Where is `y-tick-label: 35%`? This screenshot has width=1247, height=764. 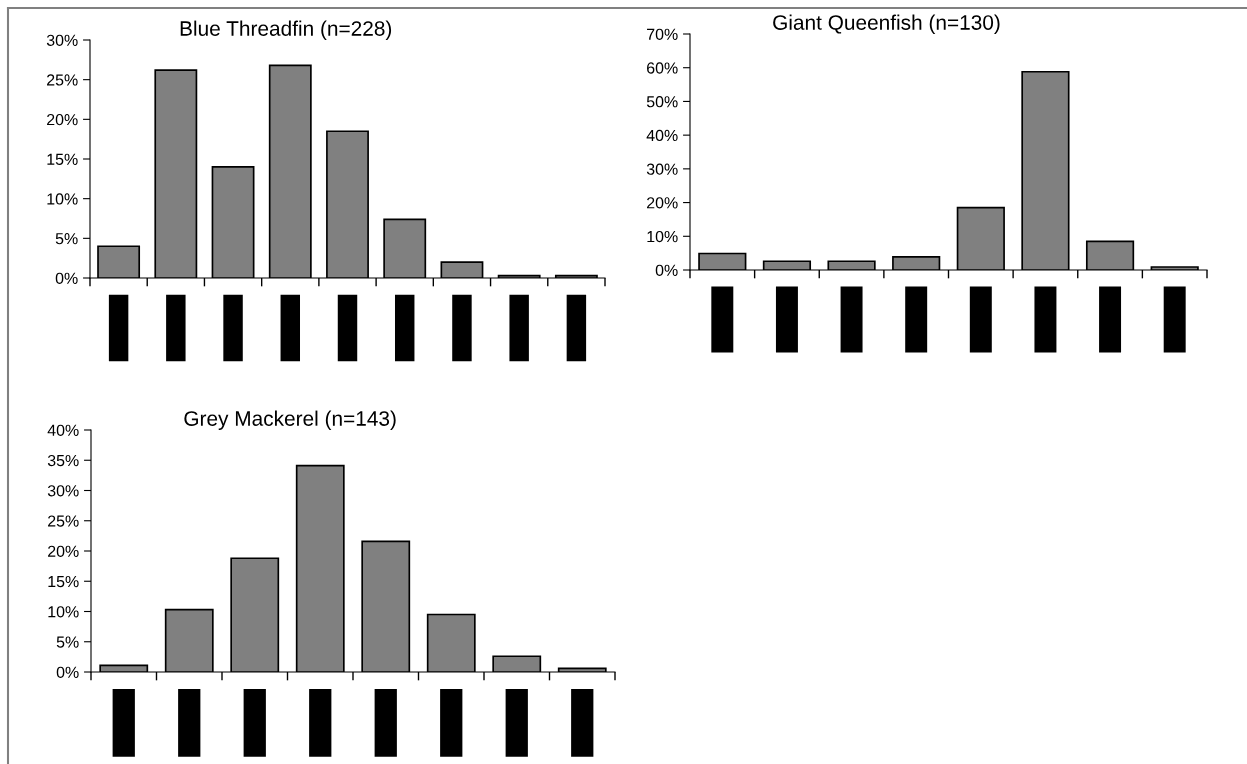
y-tick-label: 35% is located at coordinates (63, 460).